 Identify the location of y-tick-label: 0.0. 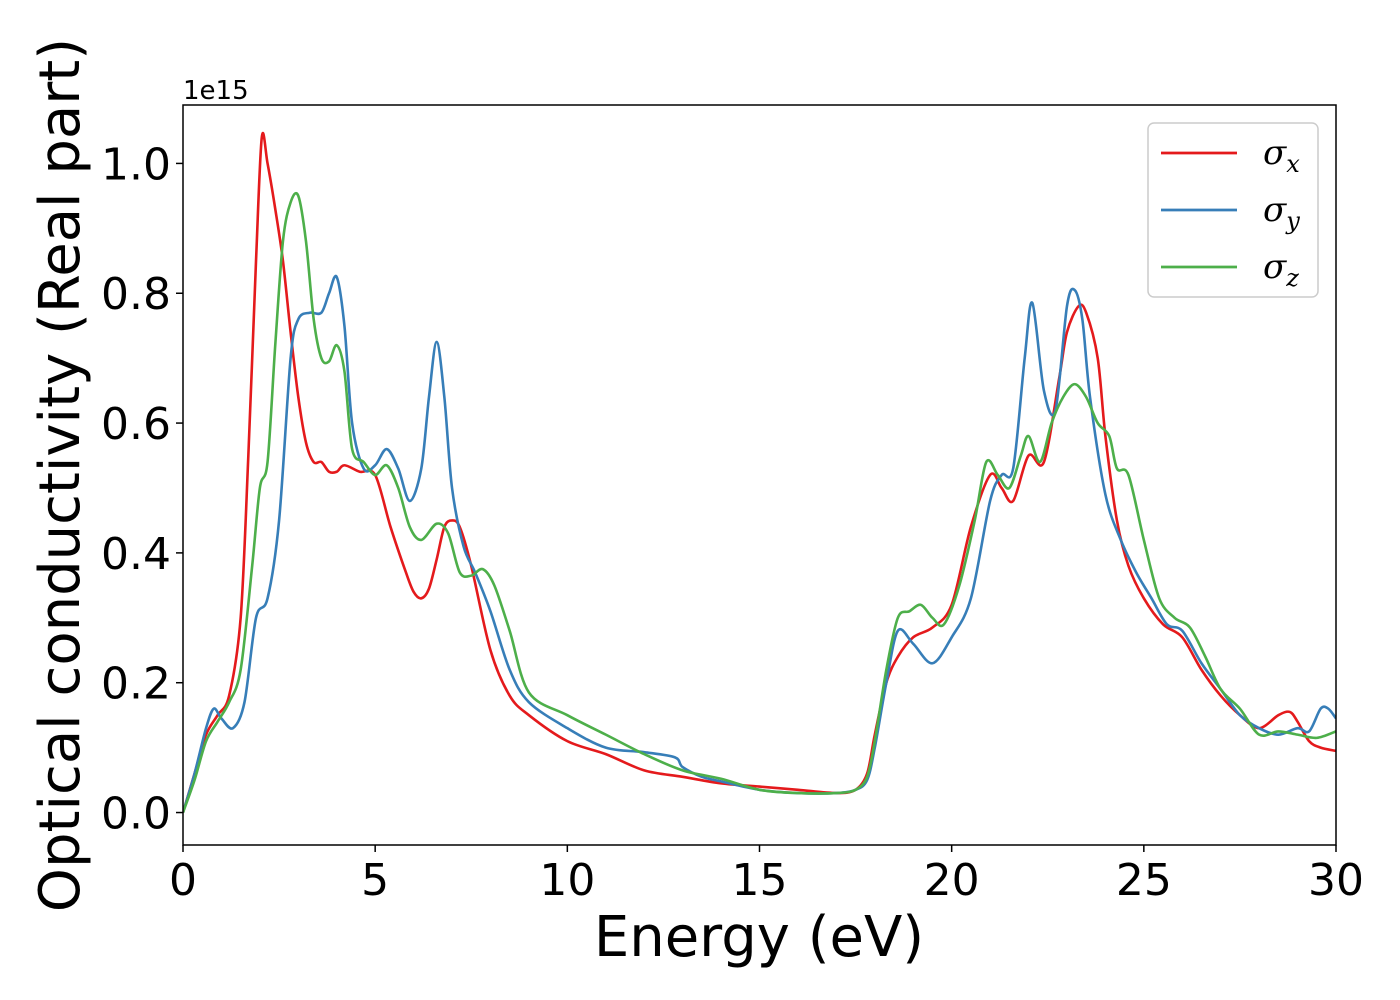
(136, 814).